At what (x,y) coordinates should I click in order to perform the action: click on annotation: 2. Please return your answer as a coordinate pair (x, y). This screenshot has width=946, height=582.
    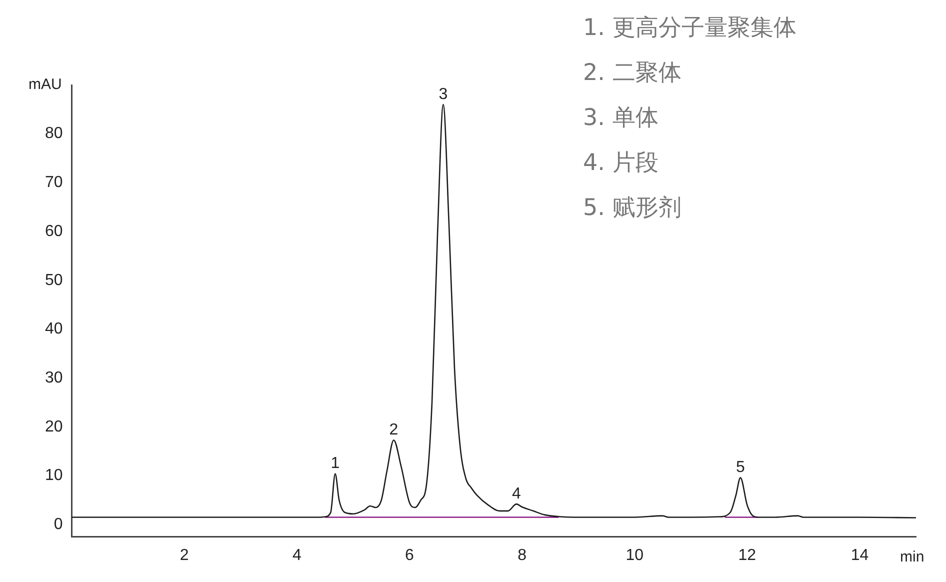
    Looking at the image, I should click on (393, 429).